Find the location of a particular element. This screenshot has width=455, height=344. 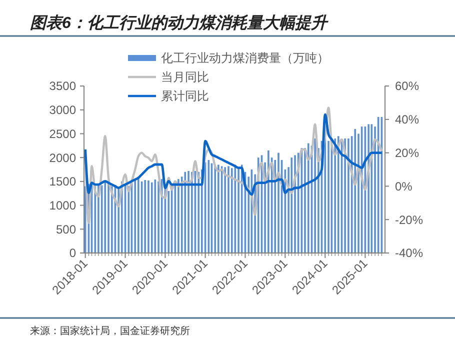

legend-label: 累计同比 is located at coordinates (185, 96).